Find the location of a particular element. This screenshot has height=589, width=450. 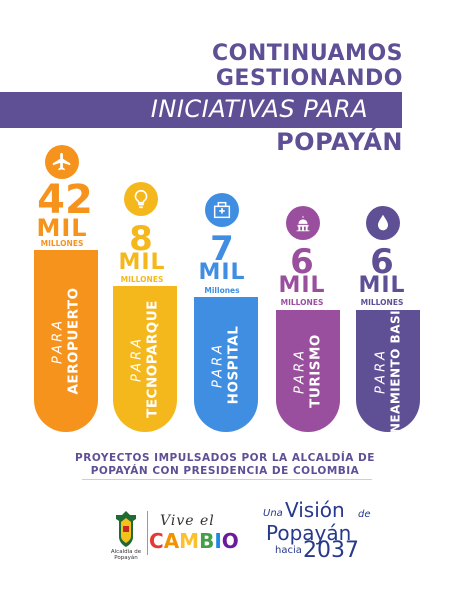

divider is located at coordinates (227, 479).